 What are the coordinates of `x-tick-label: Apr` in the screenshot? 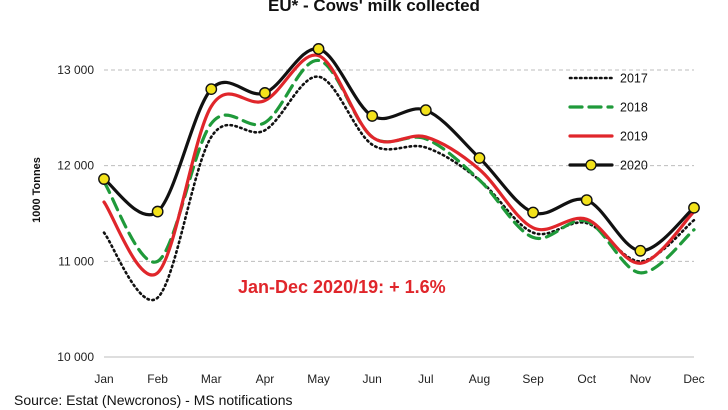 It's located at (265, 379).